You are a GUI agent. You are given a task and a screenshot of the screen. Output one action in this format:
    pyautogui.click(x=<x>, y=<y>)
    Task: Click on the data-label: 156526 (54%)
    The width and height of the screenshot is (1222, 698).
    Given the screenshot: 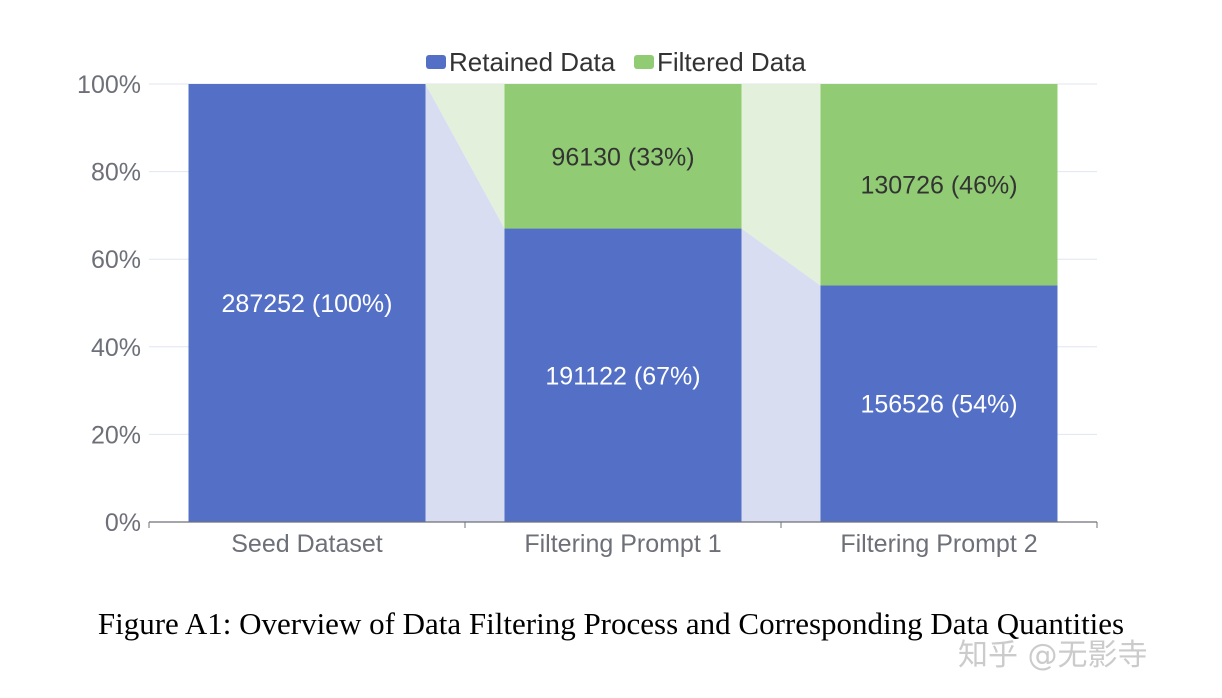 What is the action you would take?
    pyautogui.click(x=938, y=405)
    